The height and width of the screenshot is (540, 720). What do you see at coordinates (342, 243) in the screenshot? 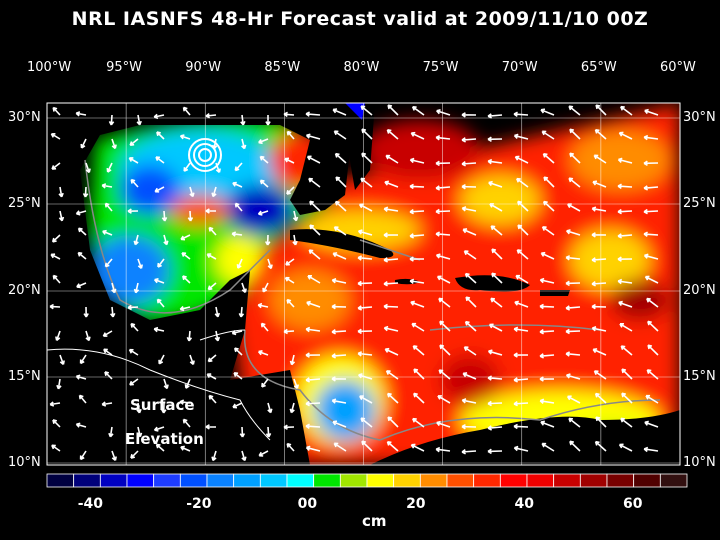
I see `land-cuba` at bounding box center [342, 243].